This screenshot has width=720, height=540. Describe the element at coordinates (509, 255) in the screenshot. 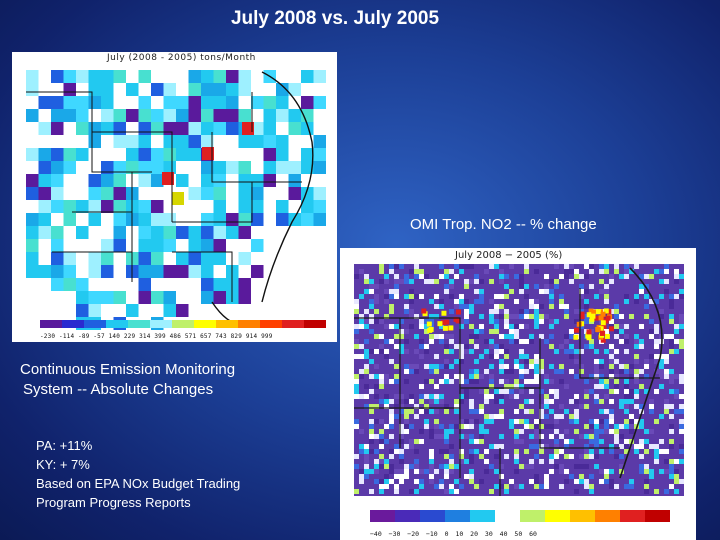

I see `omi-map-caption: July 2008 − 2005 (%)` at that location.